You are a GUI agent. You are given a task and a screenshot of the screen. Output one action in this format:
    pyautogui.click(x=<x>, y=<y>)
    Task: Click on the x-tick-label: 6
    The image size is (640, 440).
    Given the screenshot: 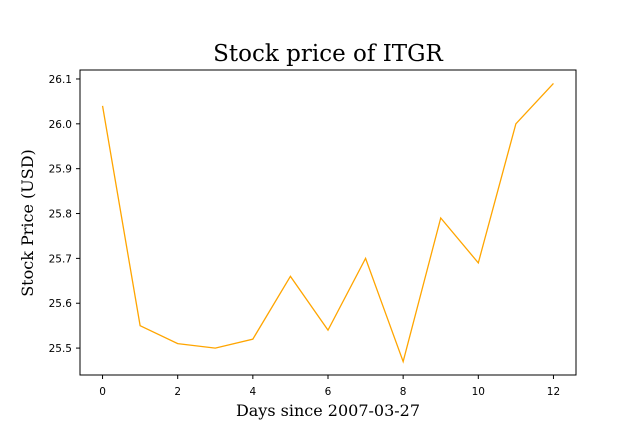 What is the action you would take?
    pyautogui.click(x=328, y=392)
    